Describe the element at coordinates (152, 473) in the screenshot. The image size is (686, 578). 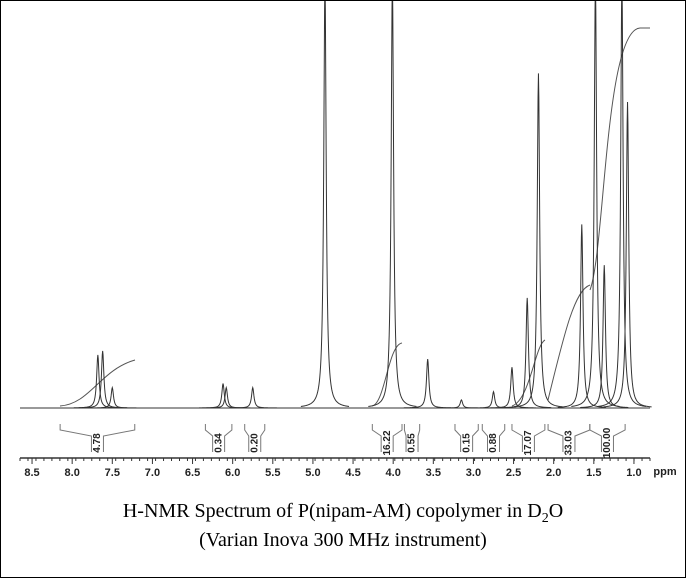
I see `x-tick-label: 7.0` at that location.